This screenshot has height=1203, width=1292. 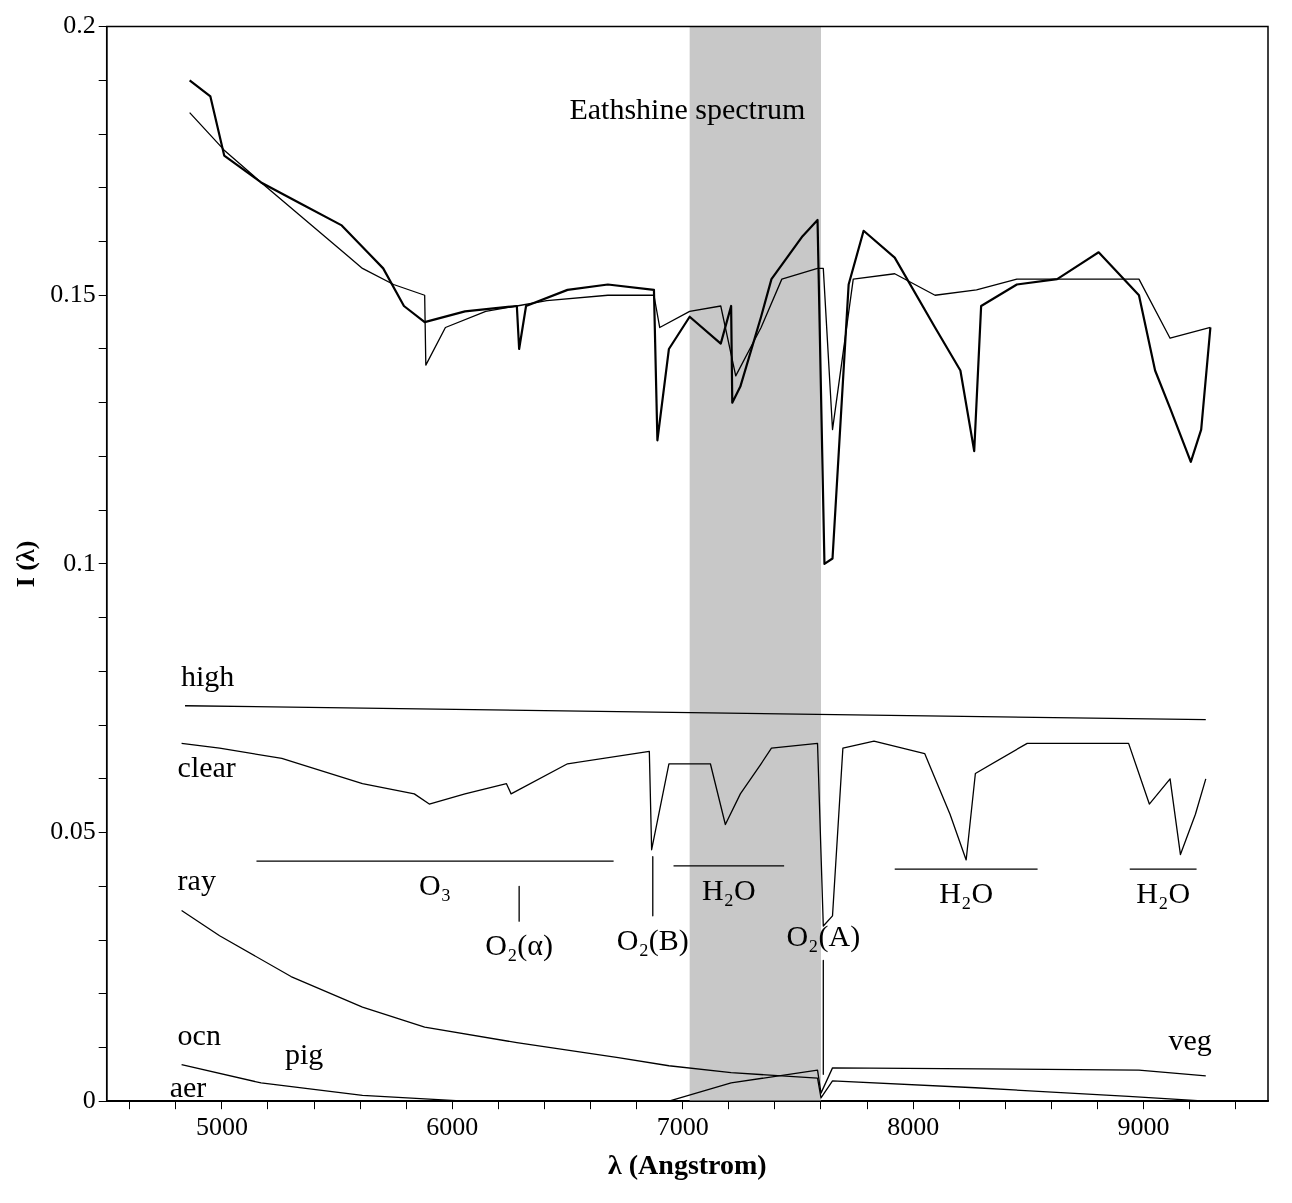 What do you see at coordinates (199, 1034) in the screenshot?
I see `legend-label: ocn` at bounding box center [199, 1034].